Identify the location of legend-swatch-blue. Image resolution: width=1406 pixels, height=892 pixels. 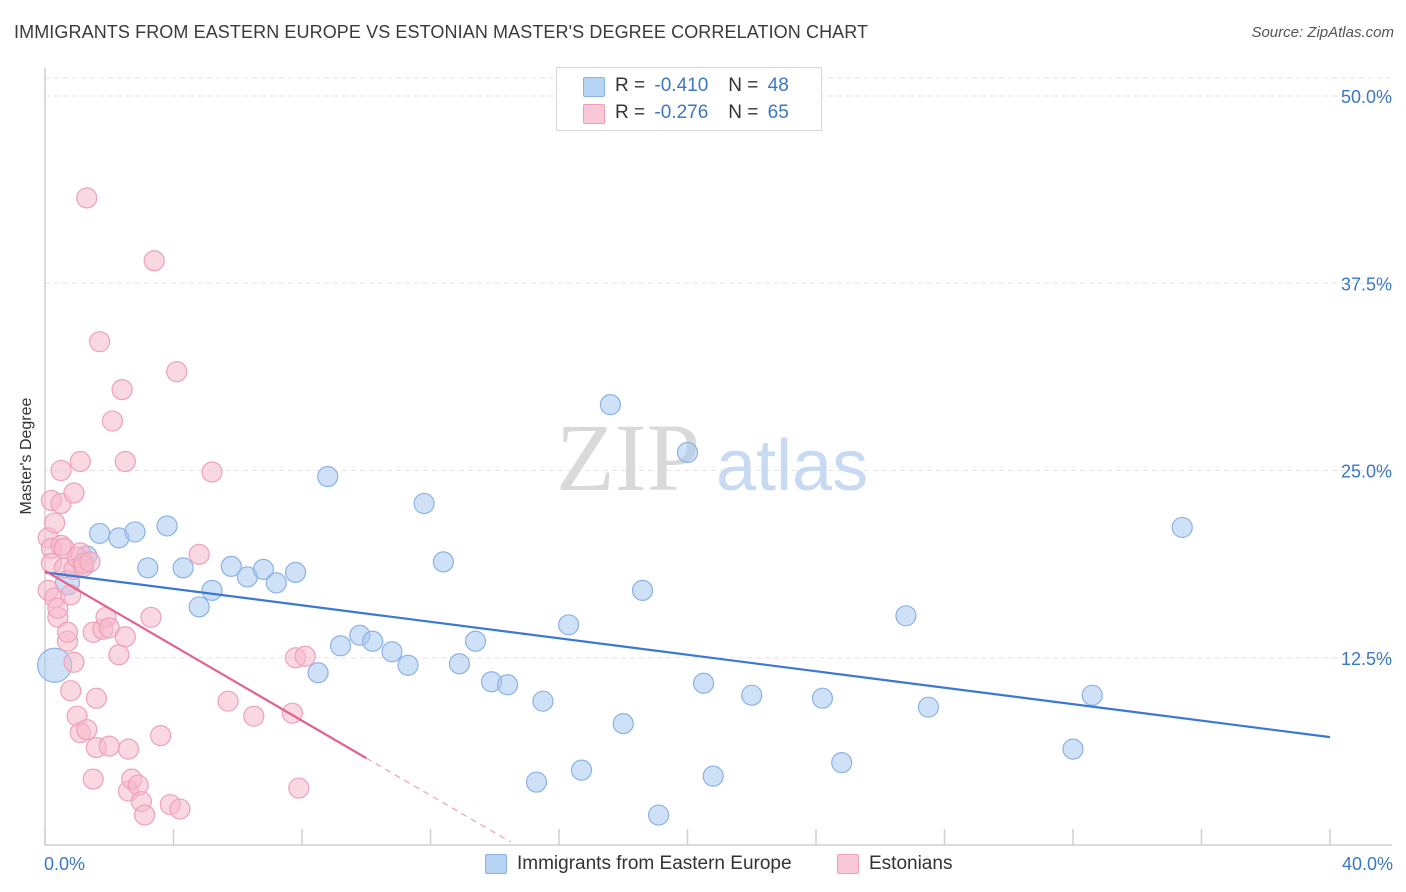
(594, 87).